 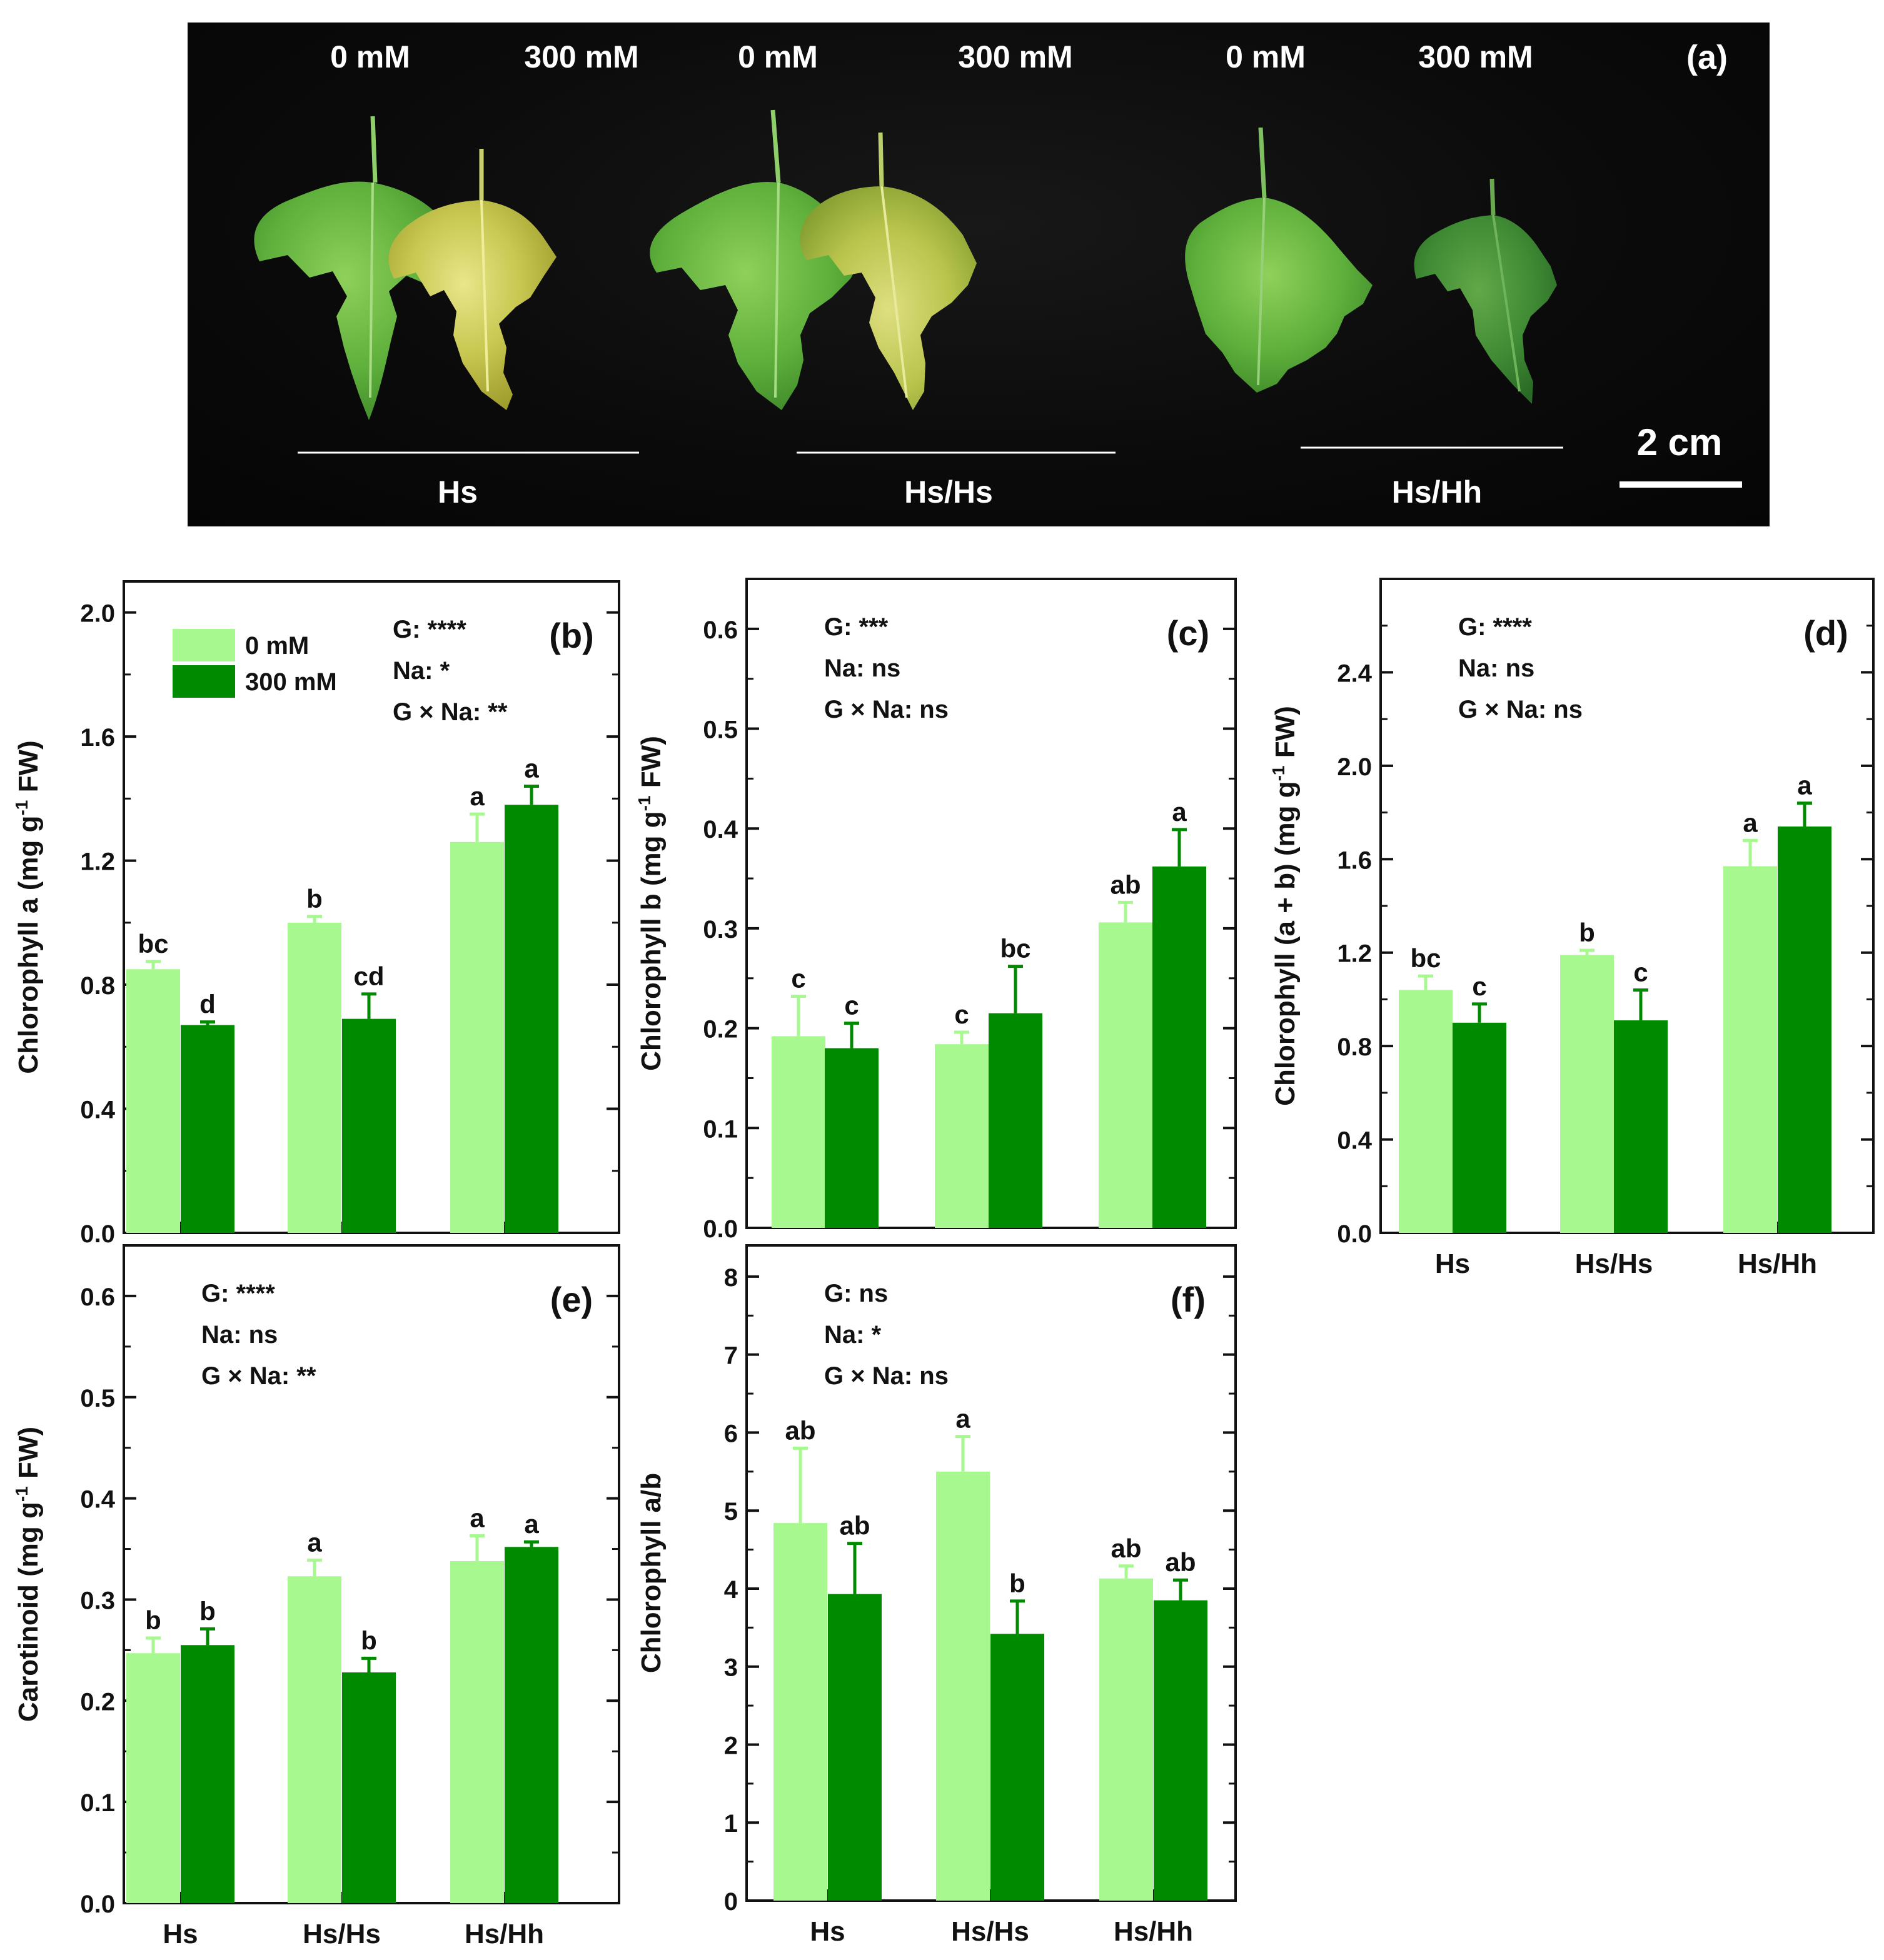 I want to click on scale-bar, so click(x=1681, y=485).